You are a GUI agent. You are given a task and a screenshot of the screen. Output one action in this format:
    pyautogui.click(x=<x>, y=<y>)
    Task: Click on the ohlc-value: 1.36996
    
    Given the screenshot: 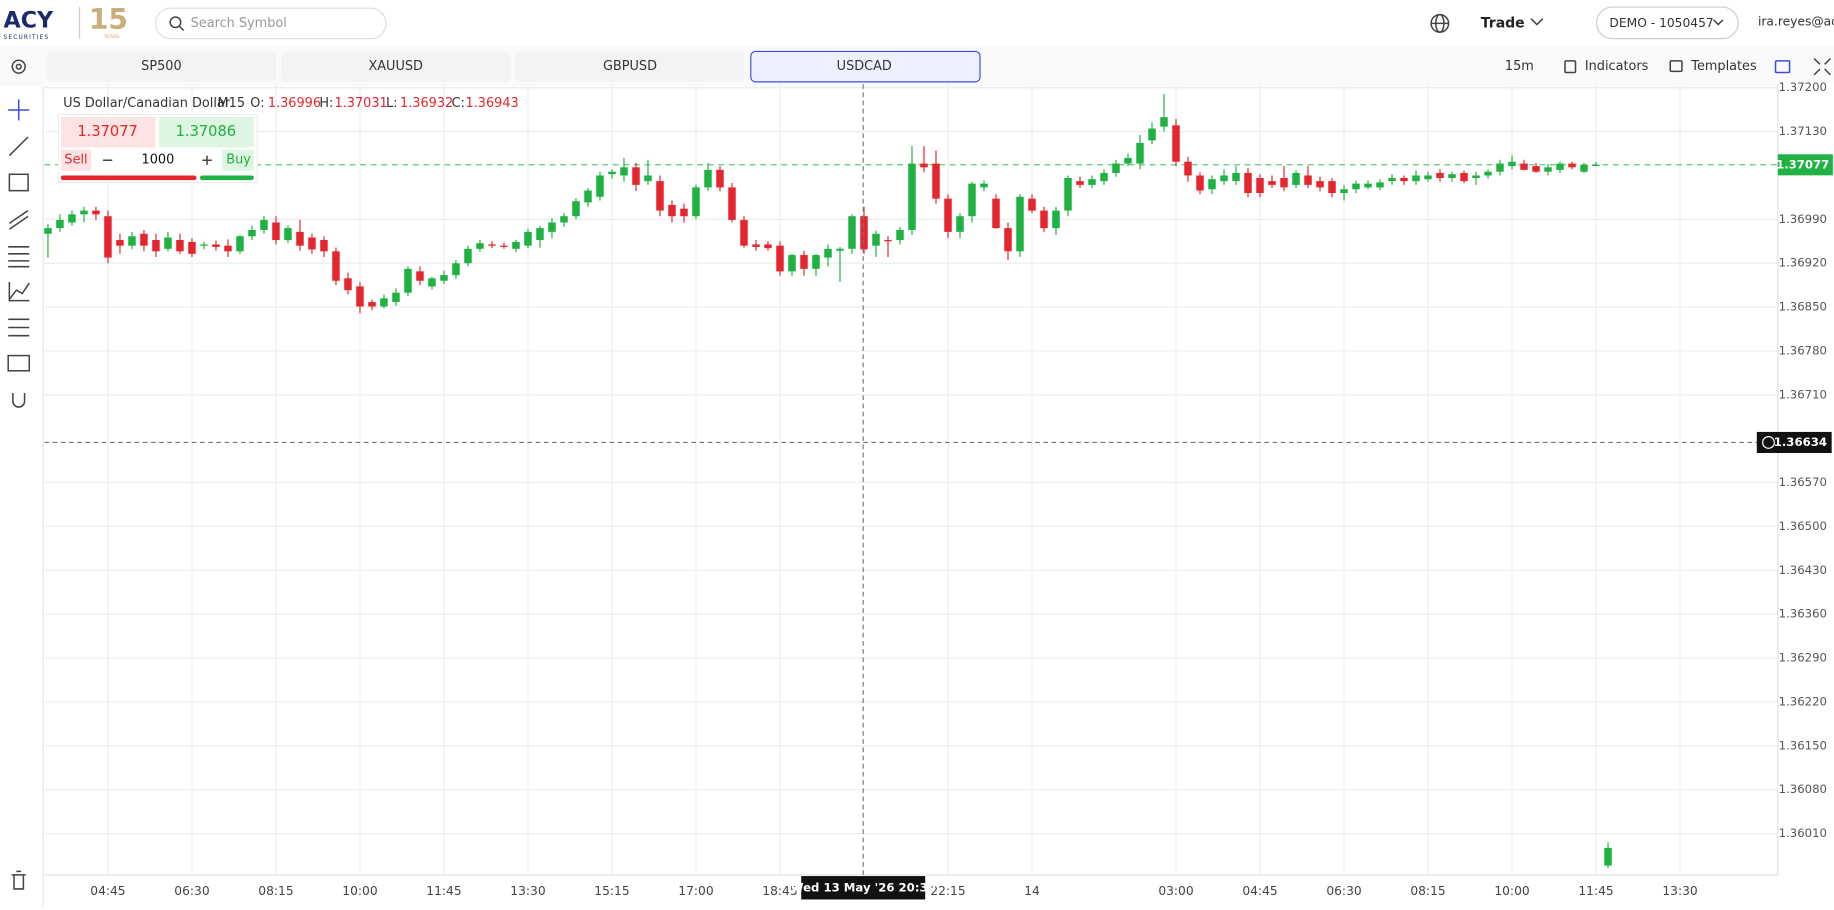 What is the action you would take?
    pyautogui.click(x=294, y=102)
    